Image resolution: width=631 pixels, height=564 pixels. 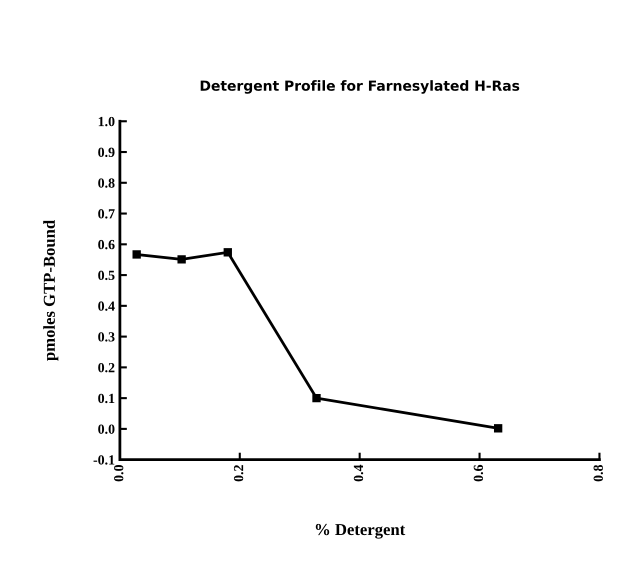 I want to click on y-tick-label: 0.8, so click(x=106, y=183).